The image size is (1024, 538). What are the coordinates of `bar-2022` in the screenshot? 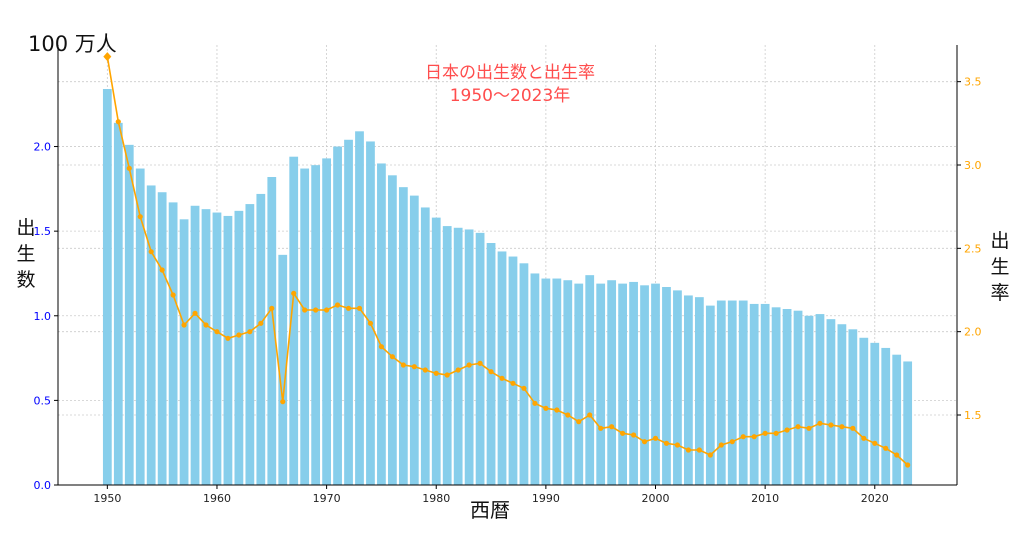 It's located at (897, 419).